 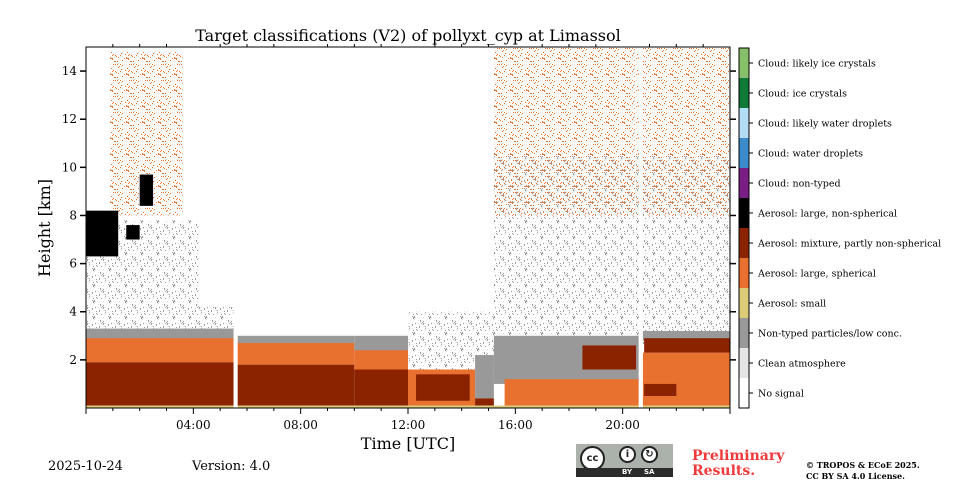 I want to click on colorbar-label: Cloud: ice crystals, so click(x=802, y=94).